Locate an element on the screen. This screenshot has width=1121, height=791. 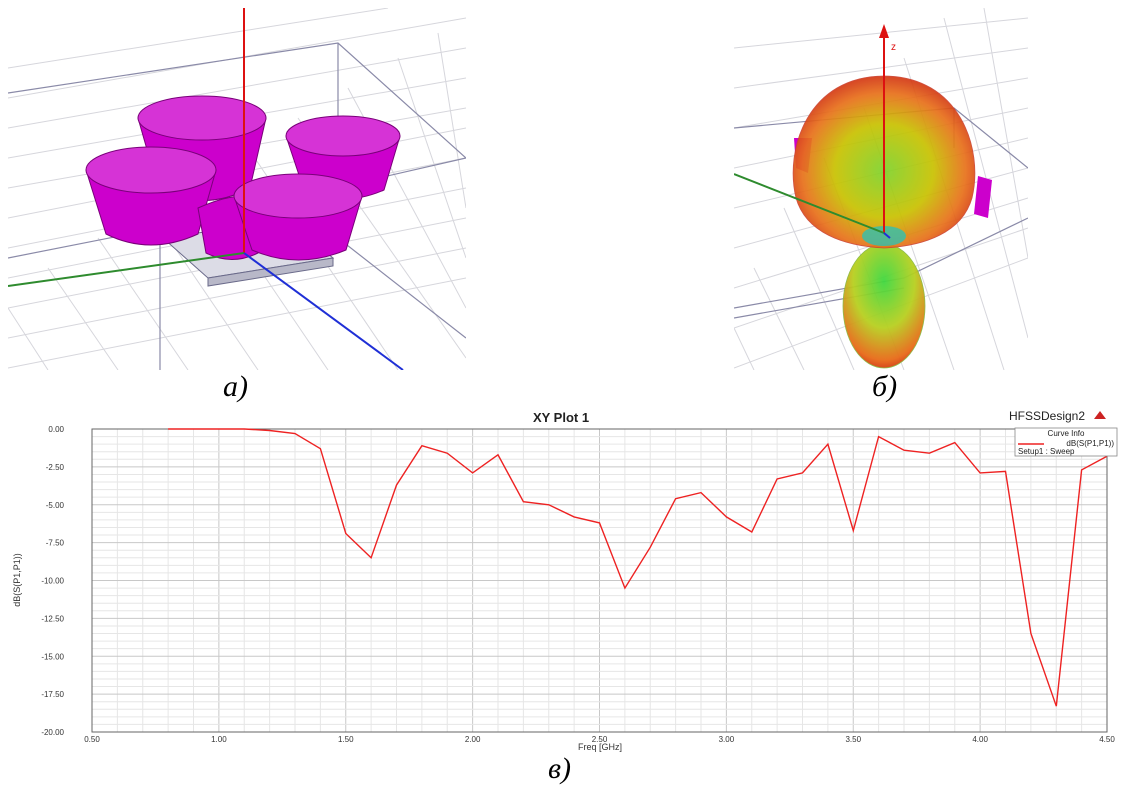
x-tick-label: 2.50 is located at coordinates (600, 739).